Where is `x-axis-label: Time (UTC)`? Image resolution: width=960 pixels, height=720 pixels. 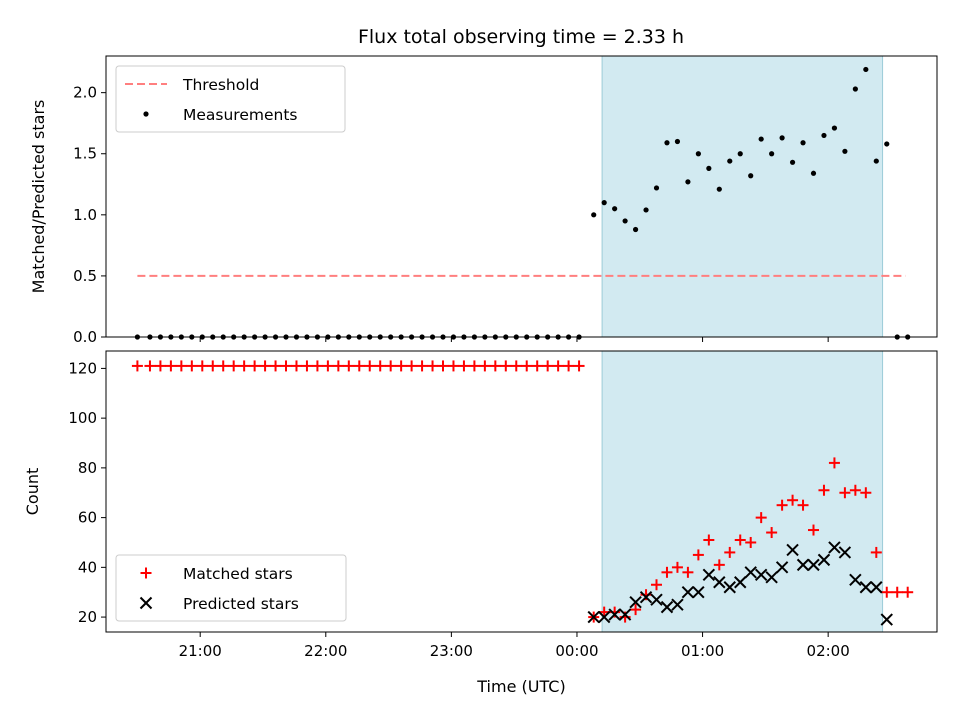
x-axis-label: Time (UTC) is located at coordinates (520, 686).